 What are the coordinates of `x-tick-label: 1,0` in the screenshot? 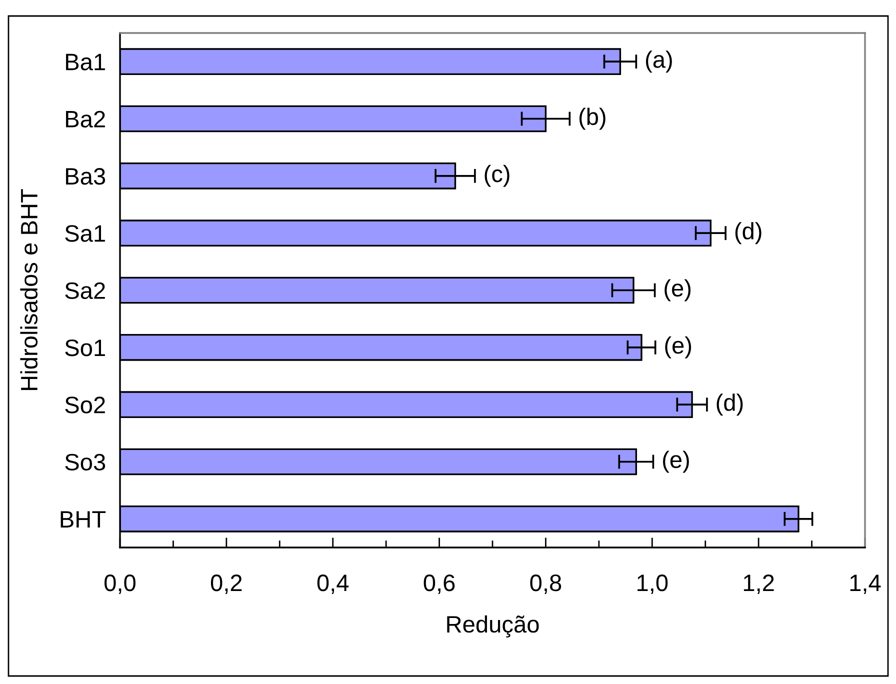 It's located at (653, 584).